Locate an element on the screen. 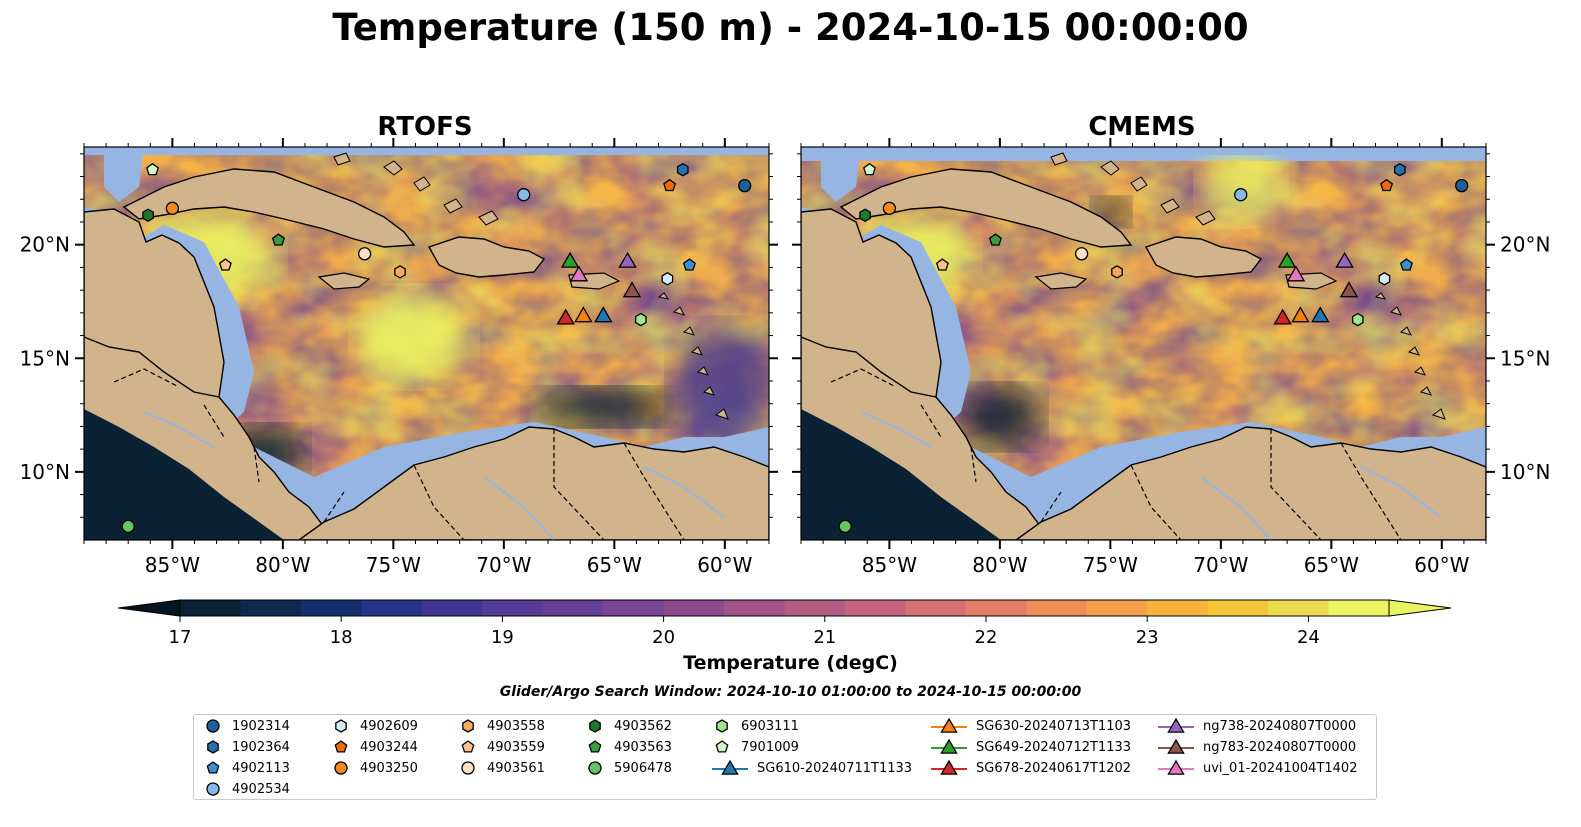 This screenshot has height=827, width=1581. lon-tick-label: 65°W is located at coordinates (1331, 565).